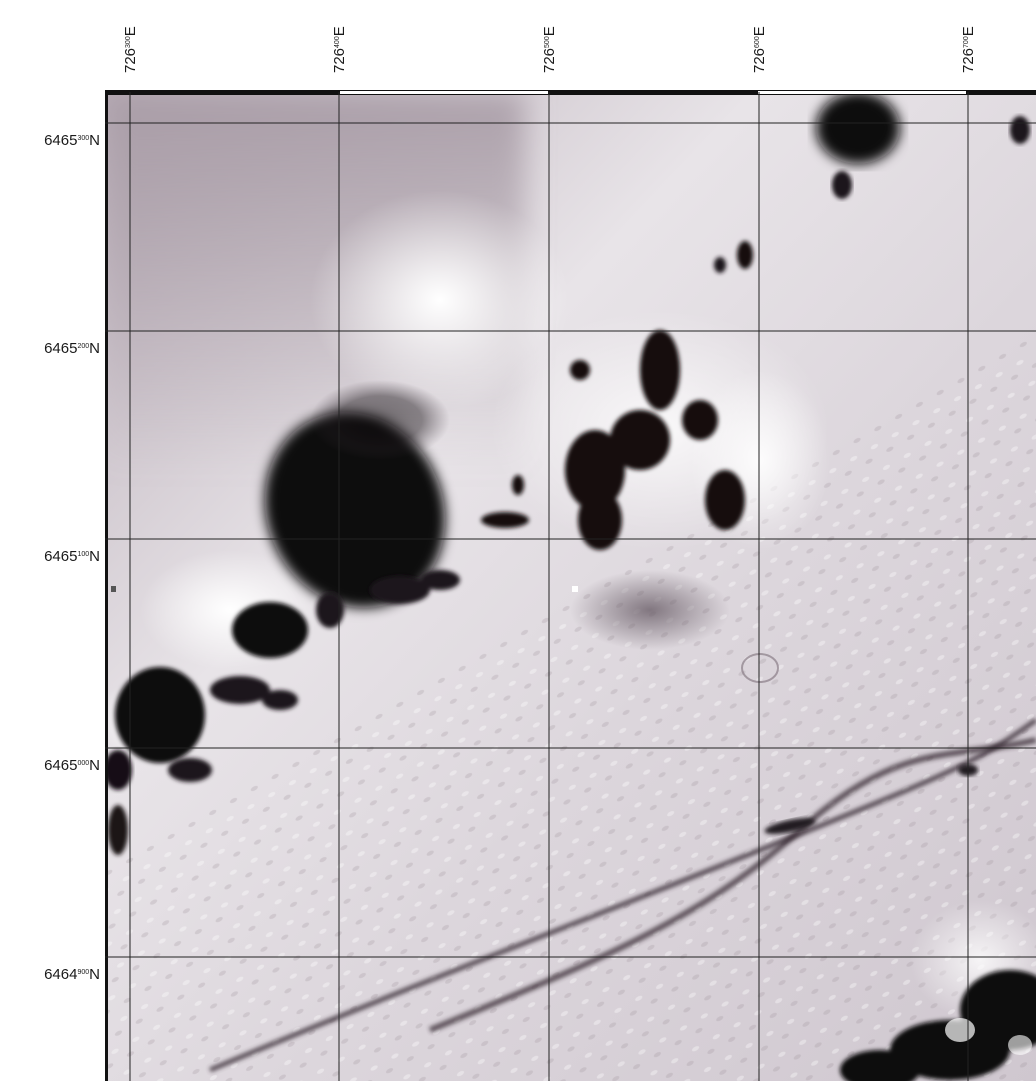 Image resolution: width=1036 pixels, height=1081 pixels. What do you see at coordinates (339, 49) in the screenshot?
I see `easting-label-1: 726400E` at bounding box center [339, 49].